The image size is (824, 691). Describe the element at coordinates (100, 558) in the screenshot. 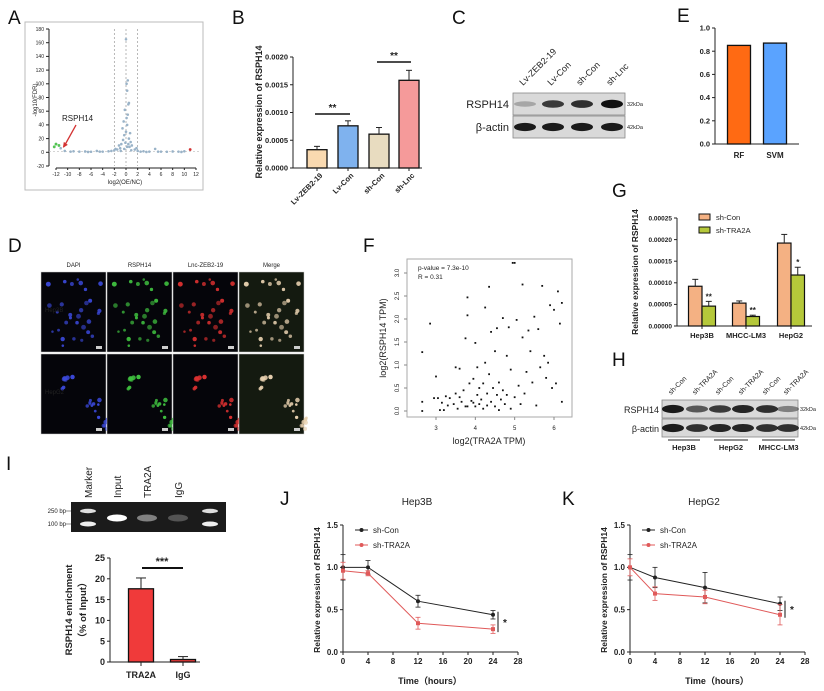

I see `y-tick-label: 25` at that location.